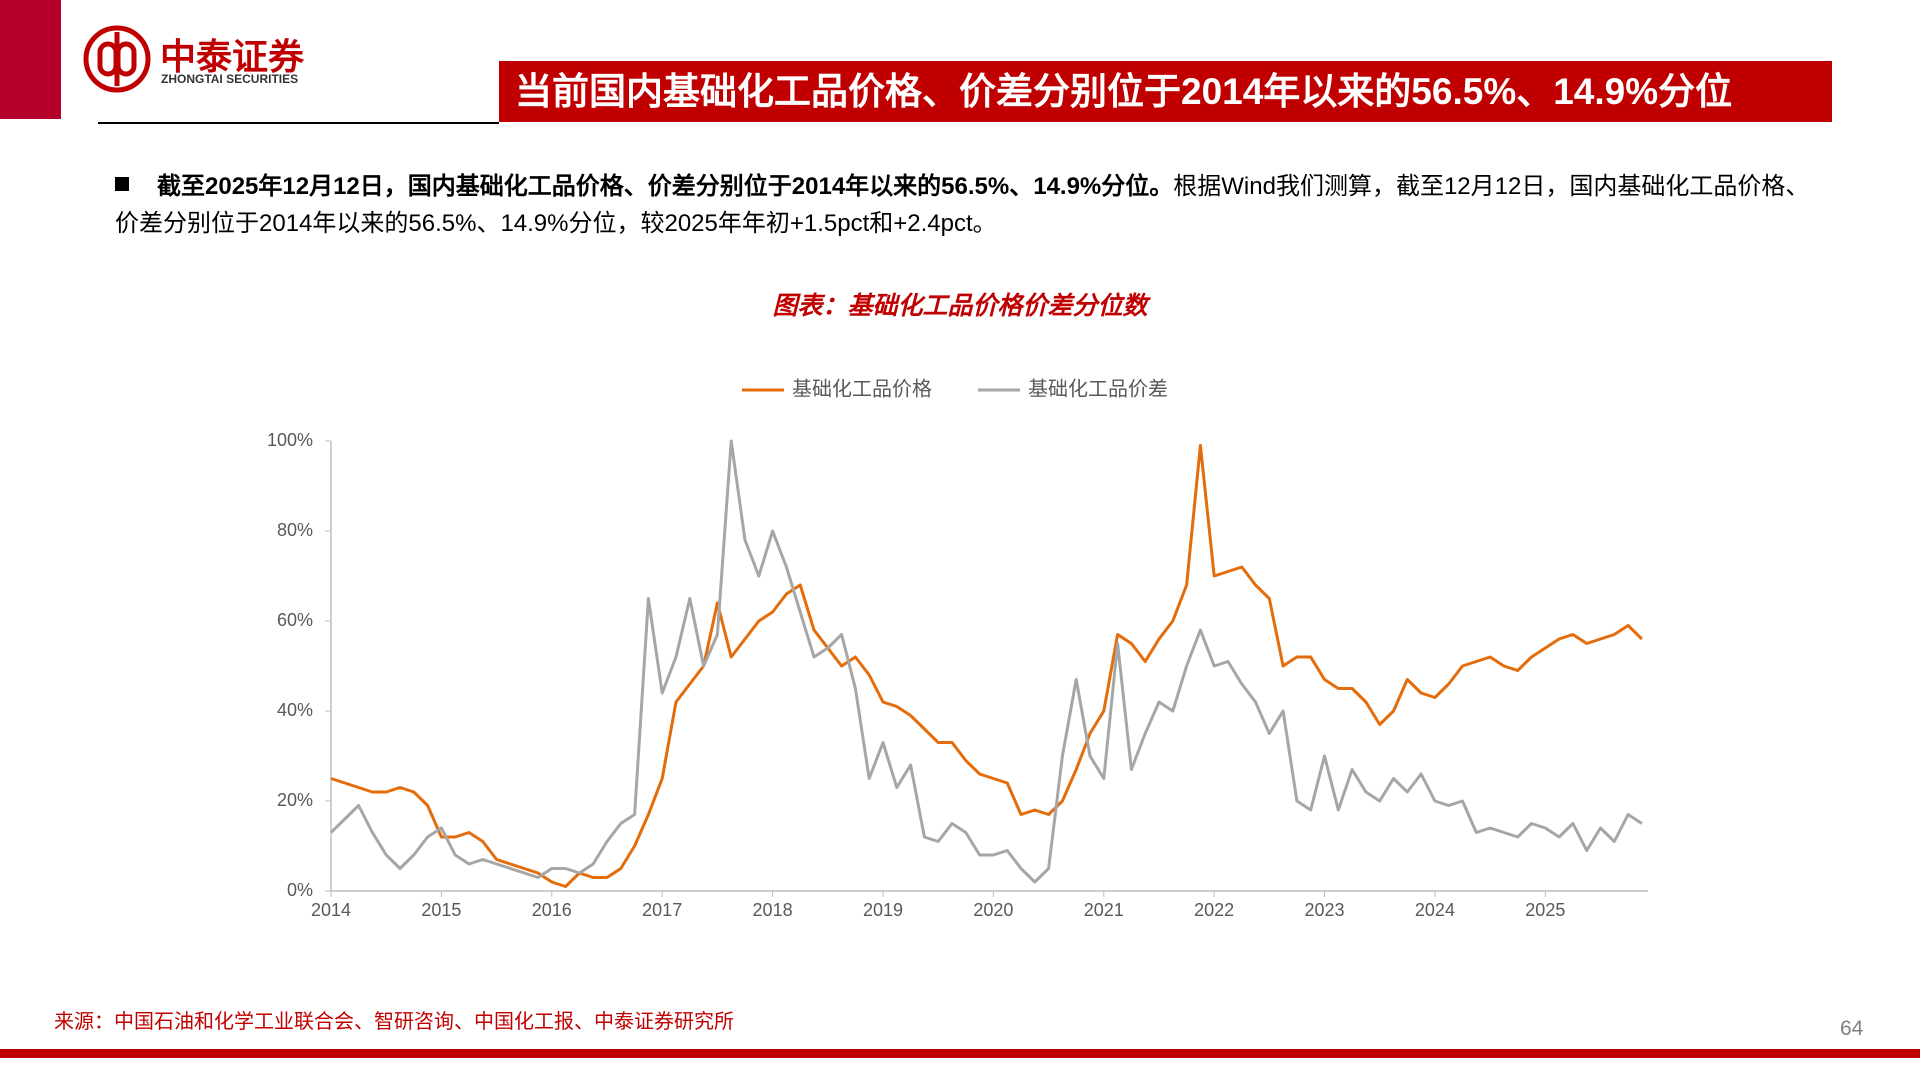 This screenshot has width=1920, height=1080. What do you see at coordinates (1104, 910) in the screenshot?
I see `x-tick-label: 2021` at bounding box center [1104, 910].